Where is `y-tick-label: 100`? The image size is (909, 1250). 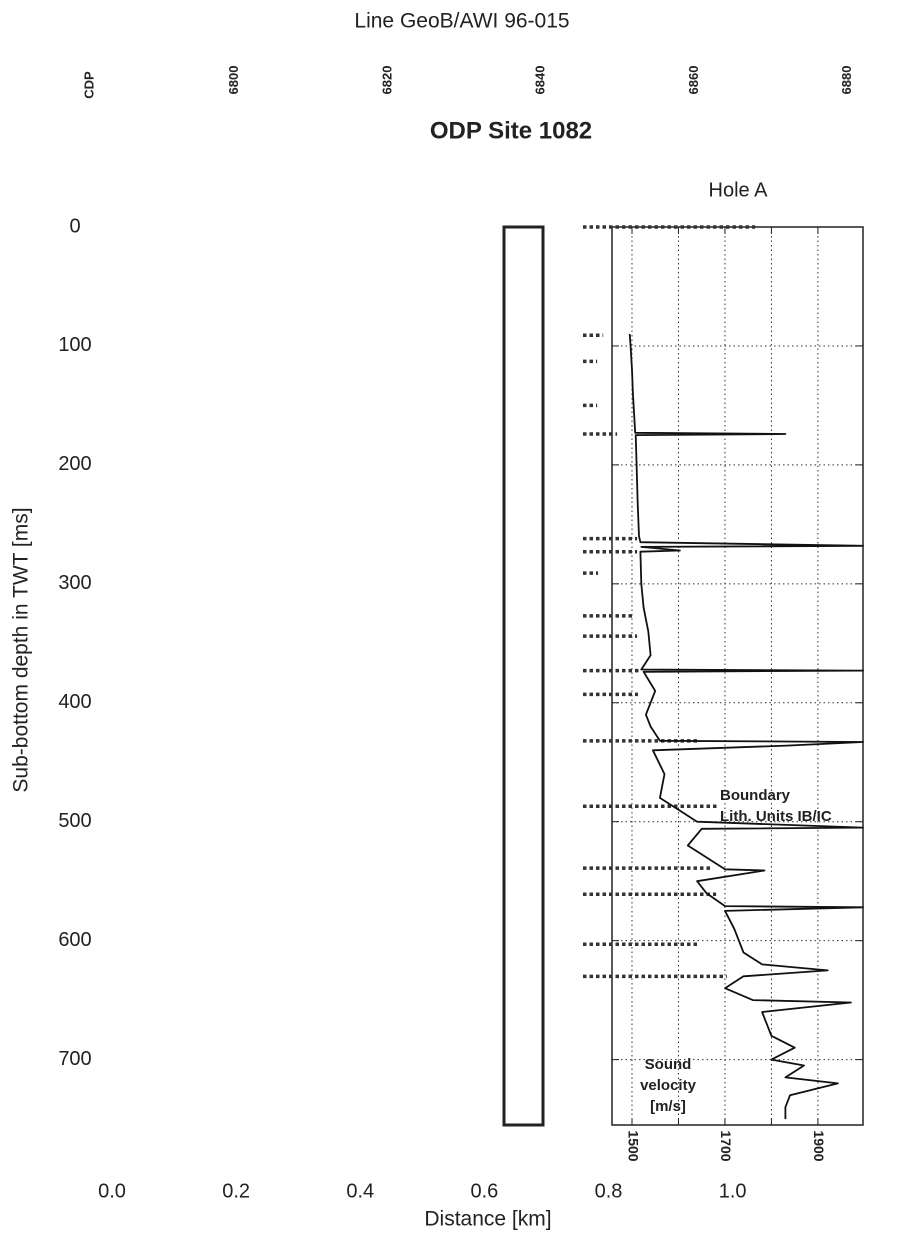 y-tick-label: 100 is located at coordinates (74, 345).